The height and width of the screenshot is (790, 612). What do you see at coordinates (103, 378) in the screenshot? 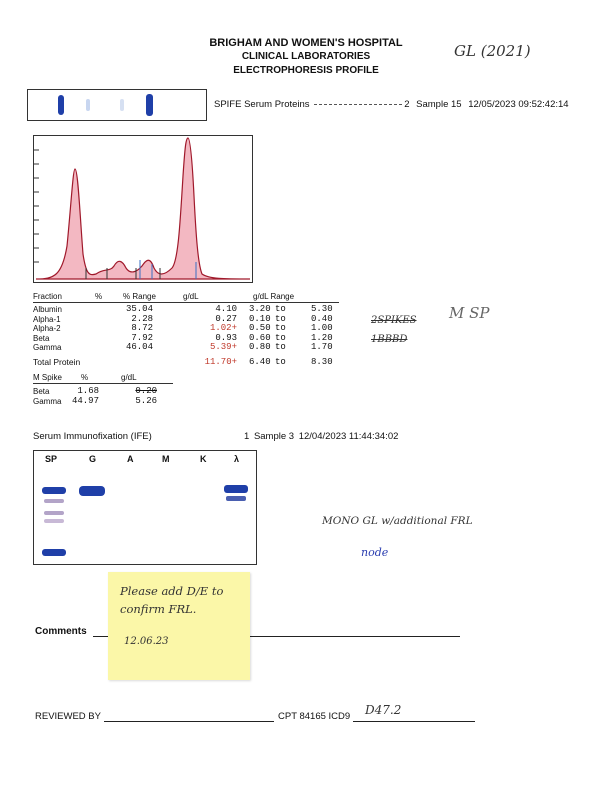
I see `mspike-header-row: M Spike % g/dL` at bounding box center [103, 378].